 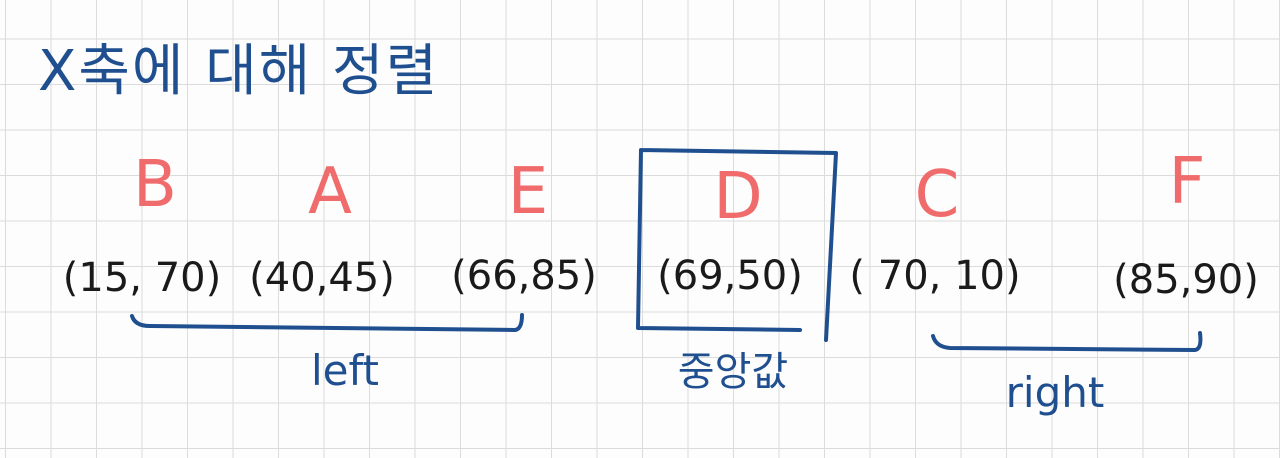 I want to click on left-bracket, so click(x=327, y=322).